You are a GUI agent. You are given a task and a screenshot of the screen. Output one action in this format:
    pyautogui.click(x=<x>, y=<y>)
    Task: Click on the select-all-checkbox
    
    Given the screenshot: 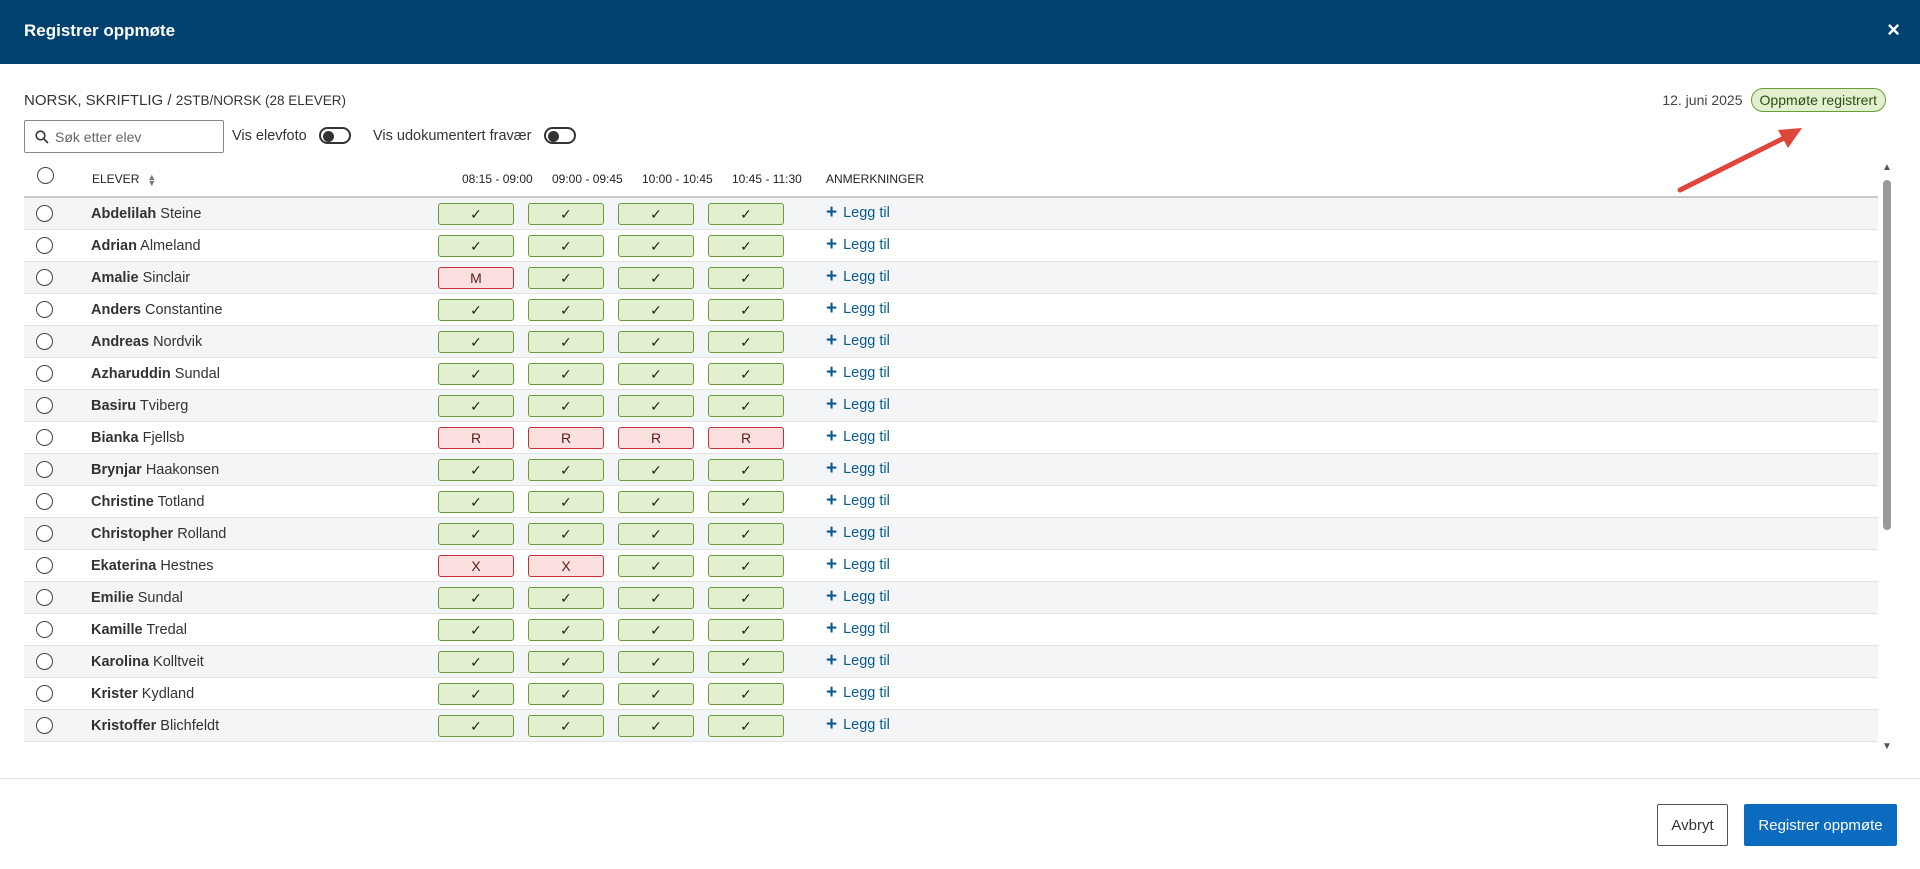 What is the action you would take?
    pyautogui.click(x=45, y=175)
    